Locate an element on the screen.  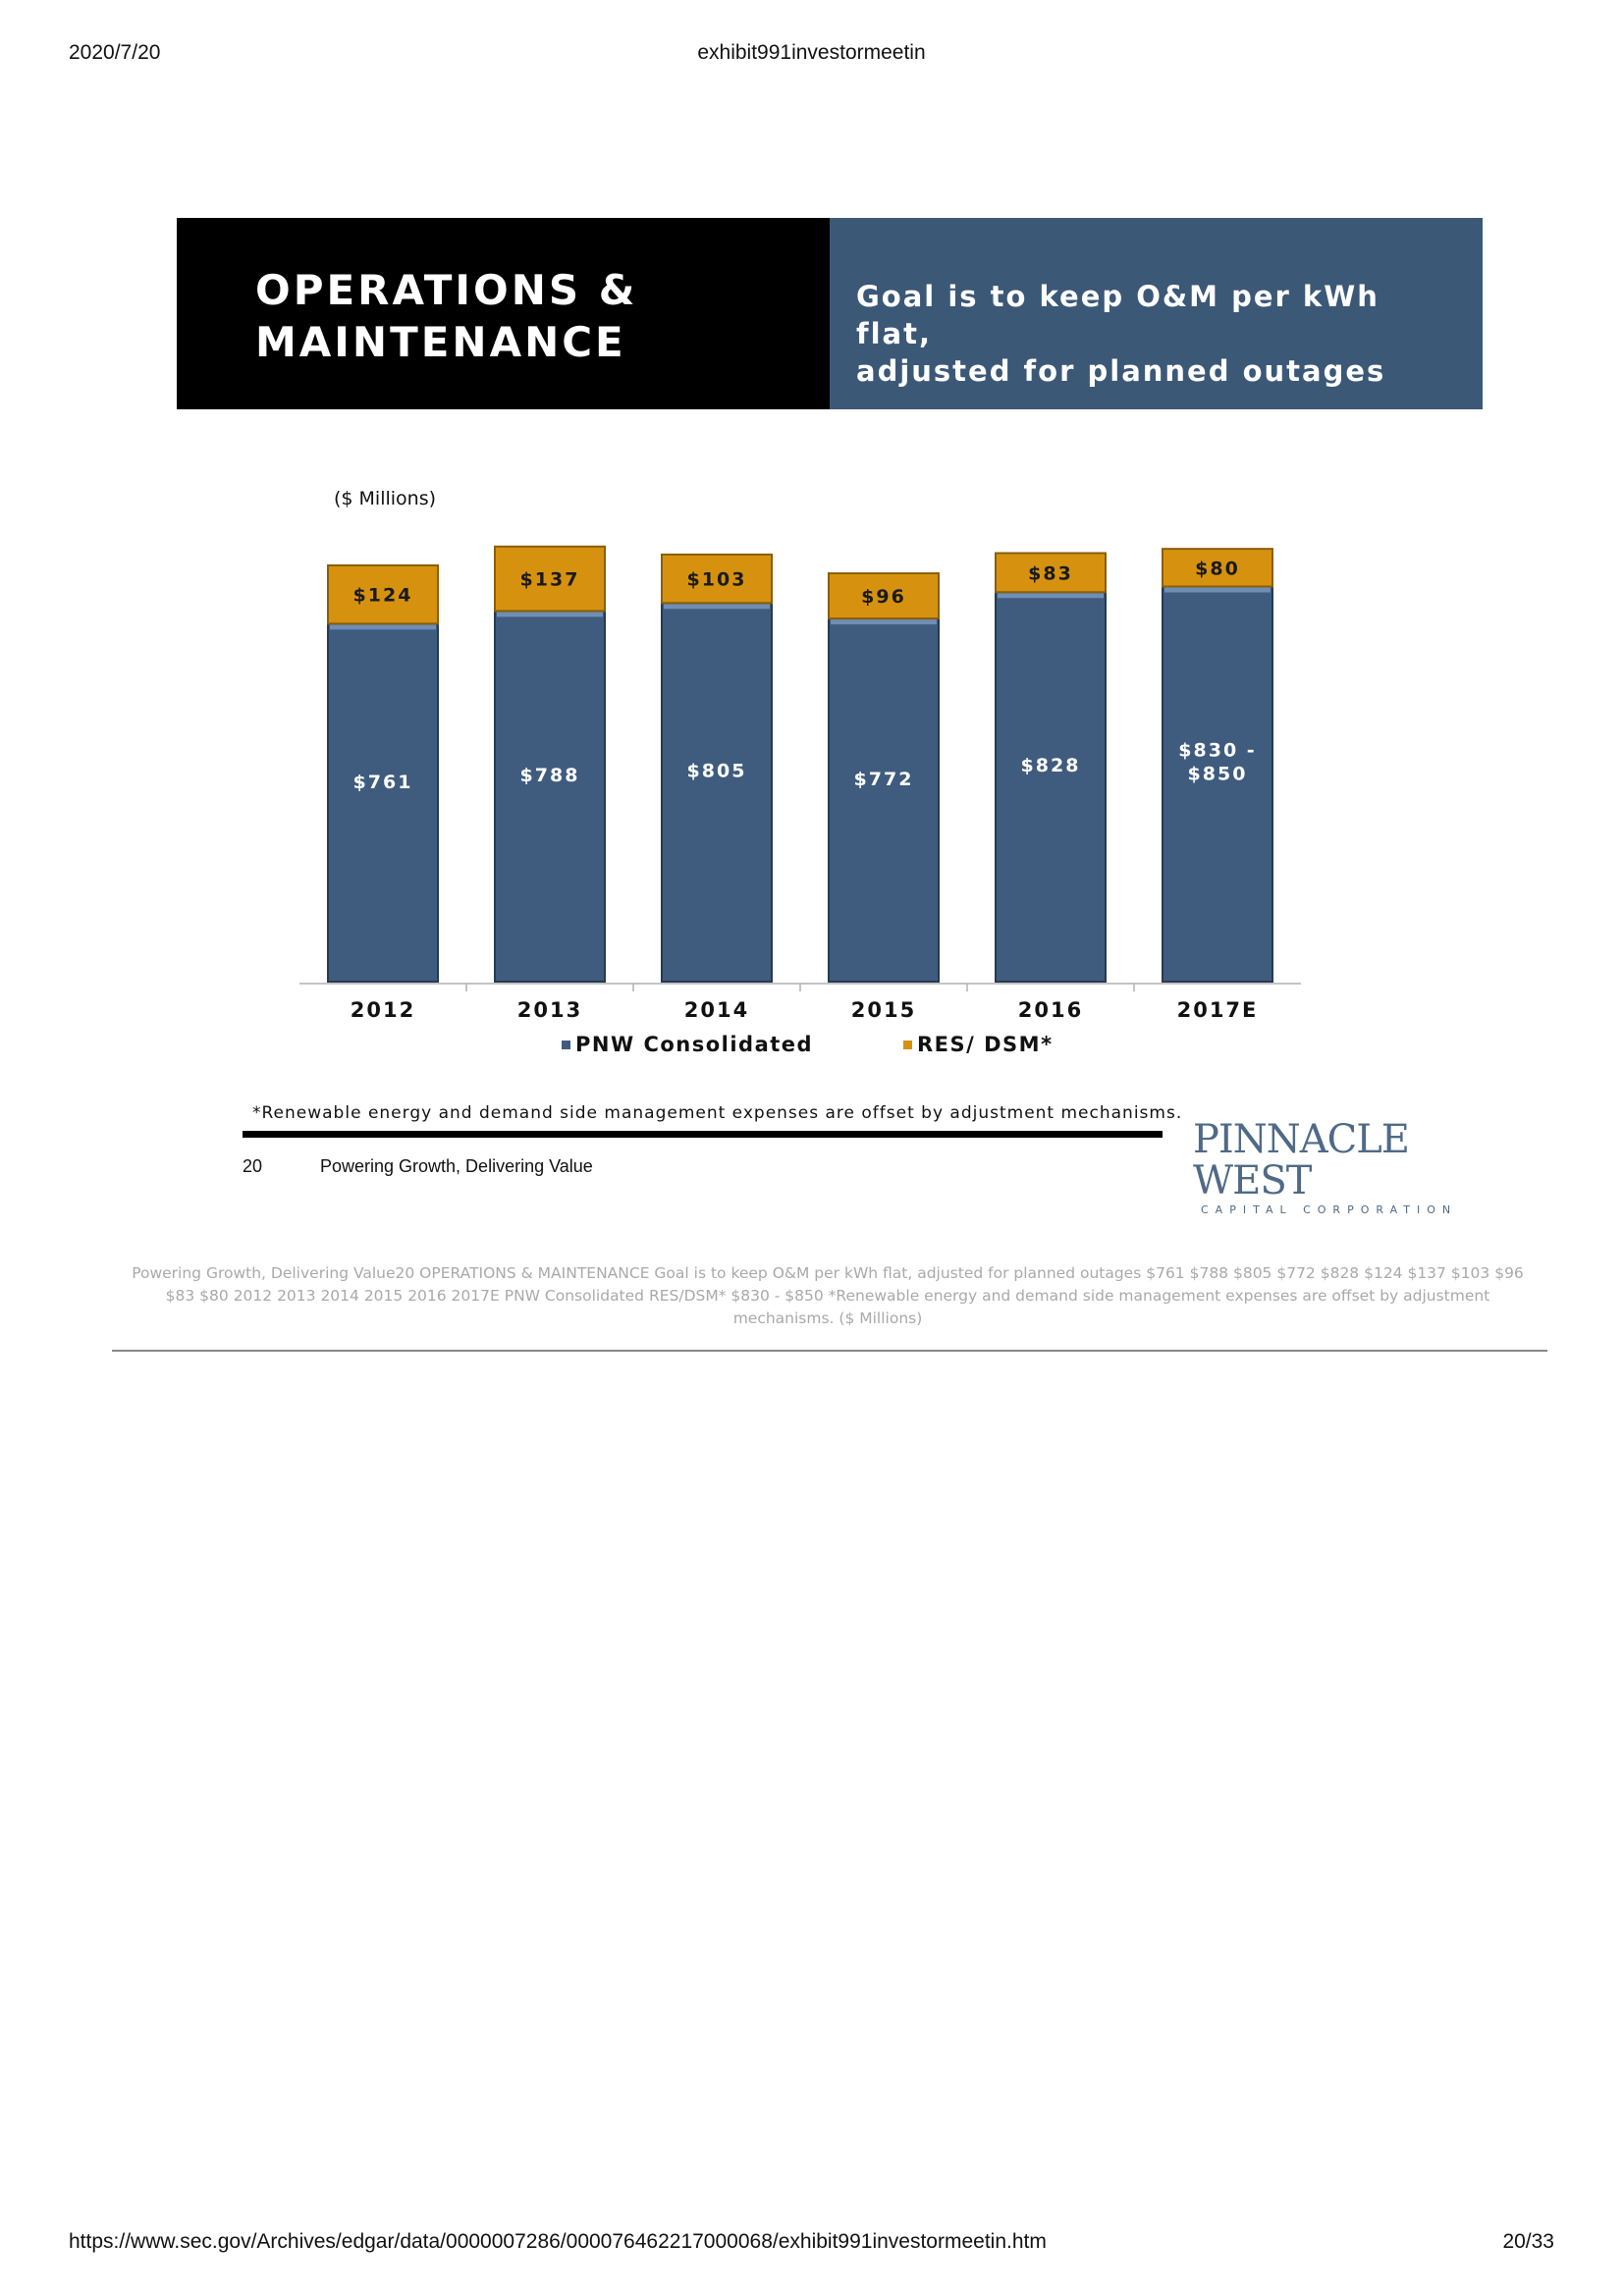
bar-pnw-consolidated-2017E is located at coordinates (1217, 784).